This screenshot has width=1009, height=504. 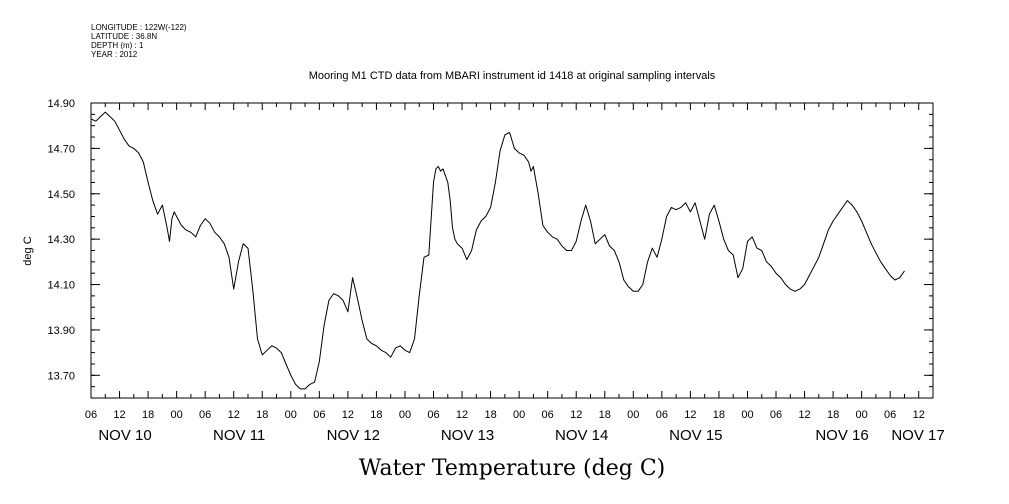 What do you see at coordinates (61, 104) in the screenshot?
I see `y-tick-label: 14.90` at bounding box center [61, 104].